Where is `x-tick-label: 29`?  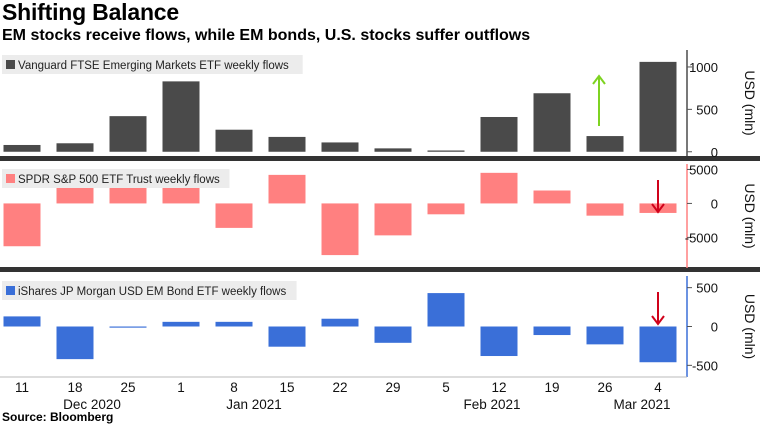 x-tick-label: 29 is located at coordinates (392, 387).